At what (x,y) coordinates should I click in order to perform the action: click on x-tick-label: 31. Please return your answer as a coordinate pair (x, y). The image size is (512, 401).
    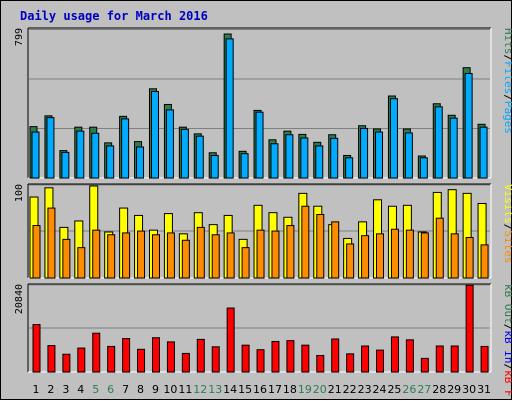
    Looking at the image, I should click on (484, 389).